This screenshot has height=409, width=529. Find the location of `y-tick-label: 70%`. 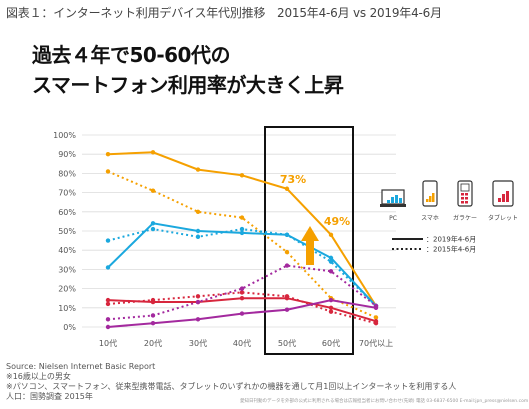

y-tick-label: 70% is located at coordinates (67, 193).